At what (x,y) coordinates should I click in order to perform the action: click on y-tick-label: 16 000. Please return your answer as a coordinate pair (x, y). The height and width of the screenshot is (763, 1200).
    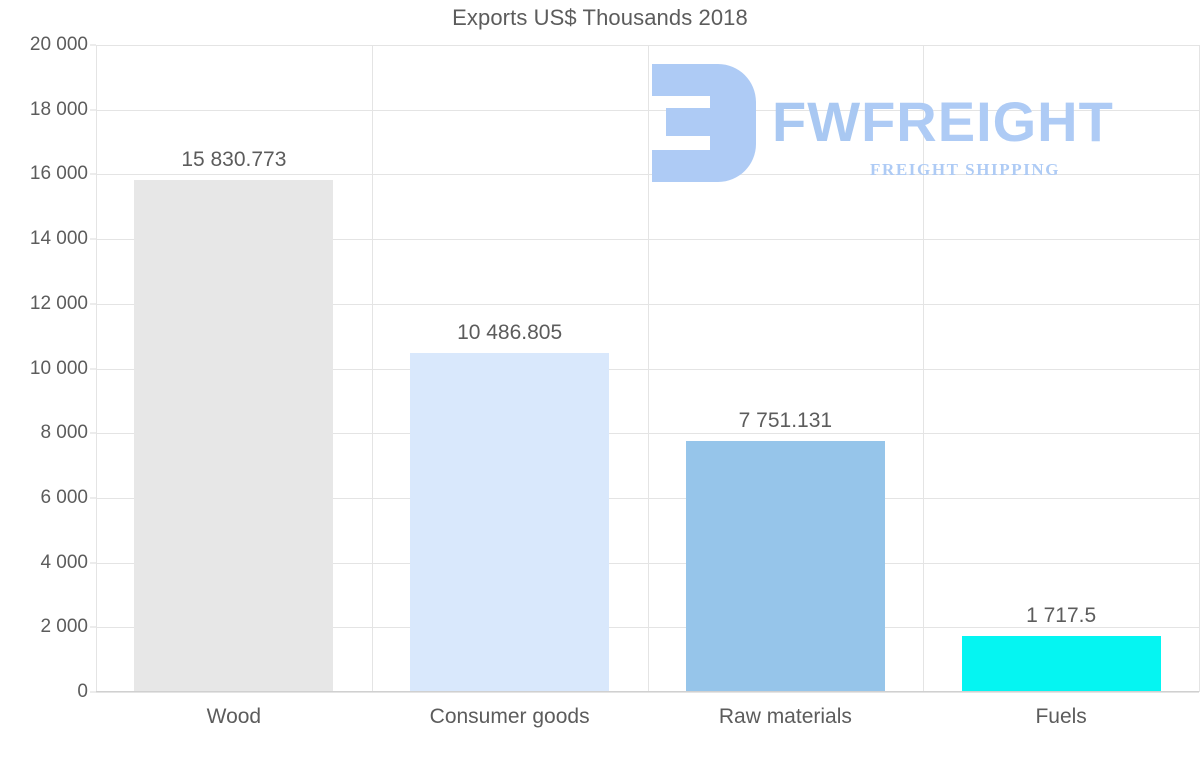
    Looking at the image, I should click on (58, 174).